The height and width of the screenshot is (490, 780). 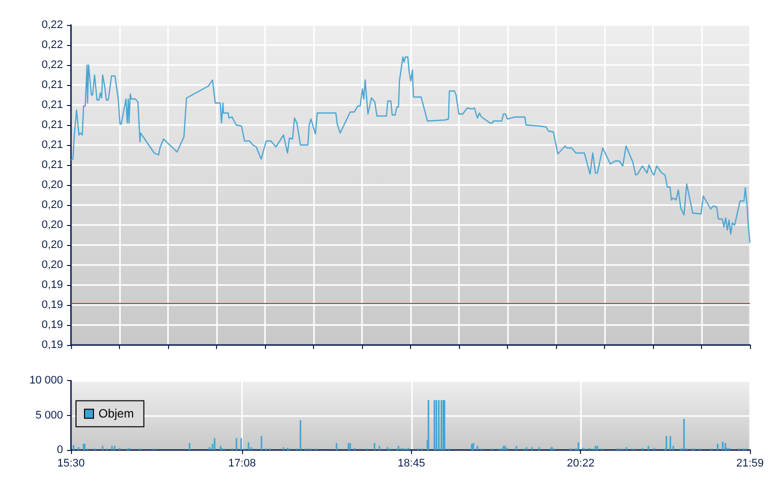 I want to click on y-tick-label: 5 000, so click(x=49, y=415).